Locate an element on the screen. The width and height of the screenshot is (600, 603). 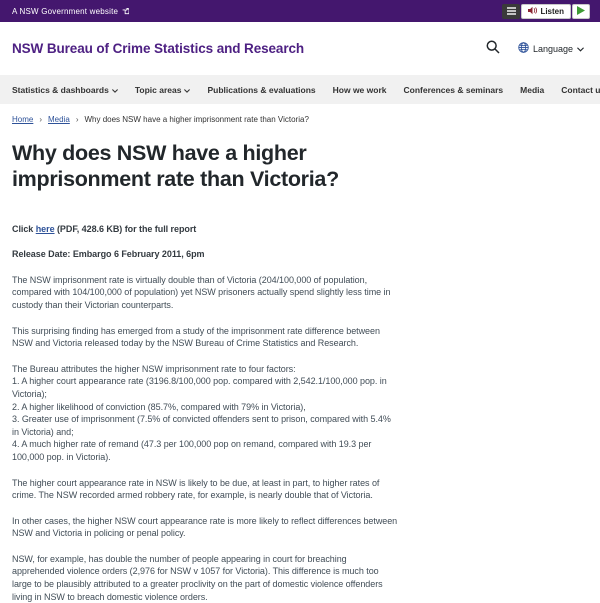
play-icon is located at coordinates (581, 11).